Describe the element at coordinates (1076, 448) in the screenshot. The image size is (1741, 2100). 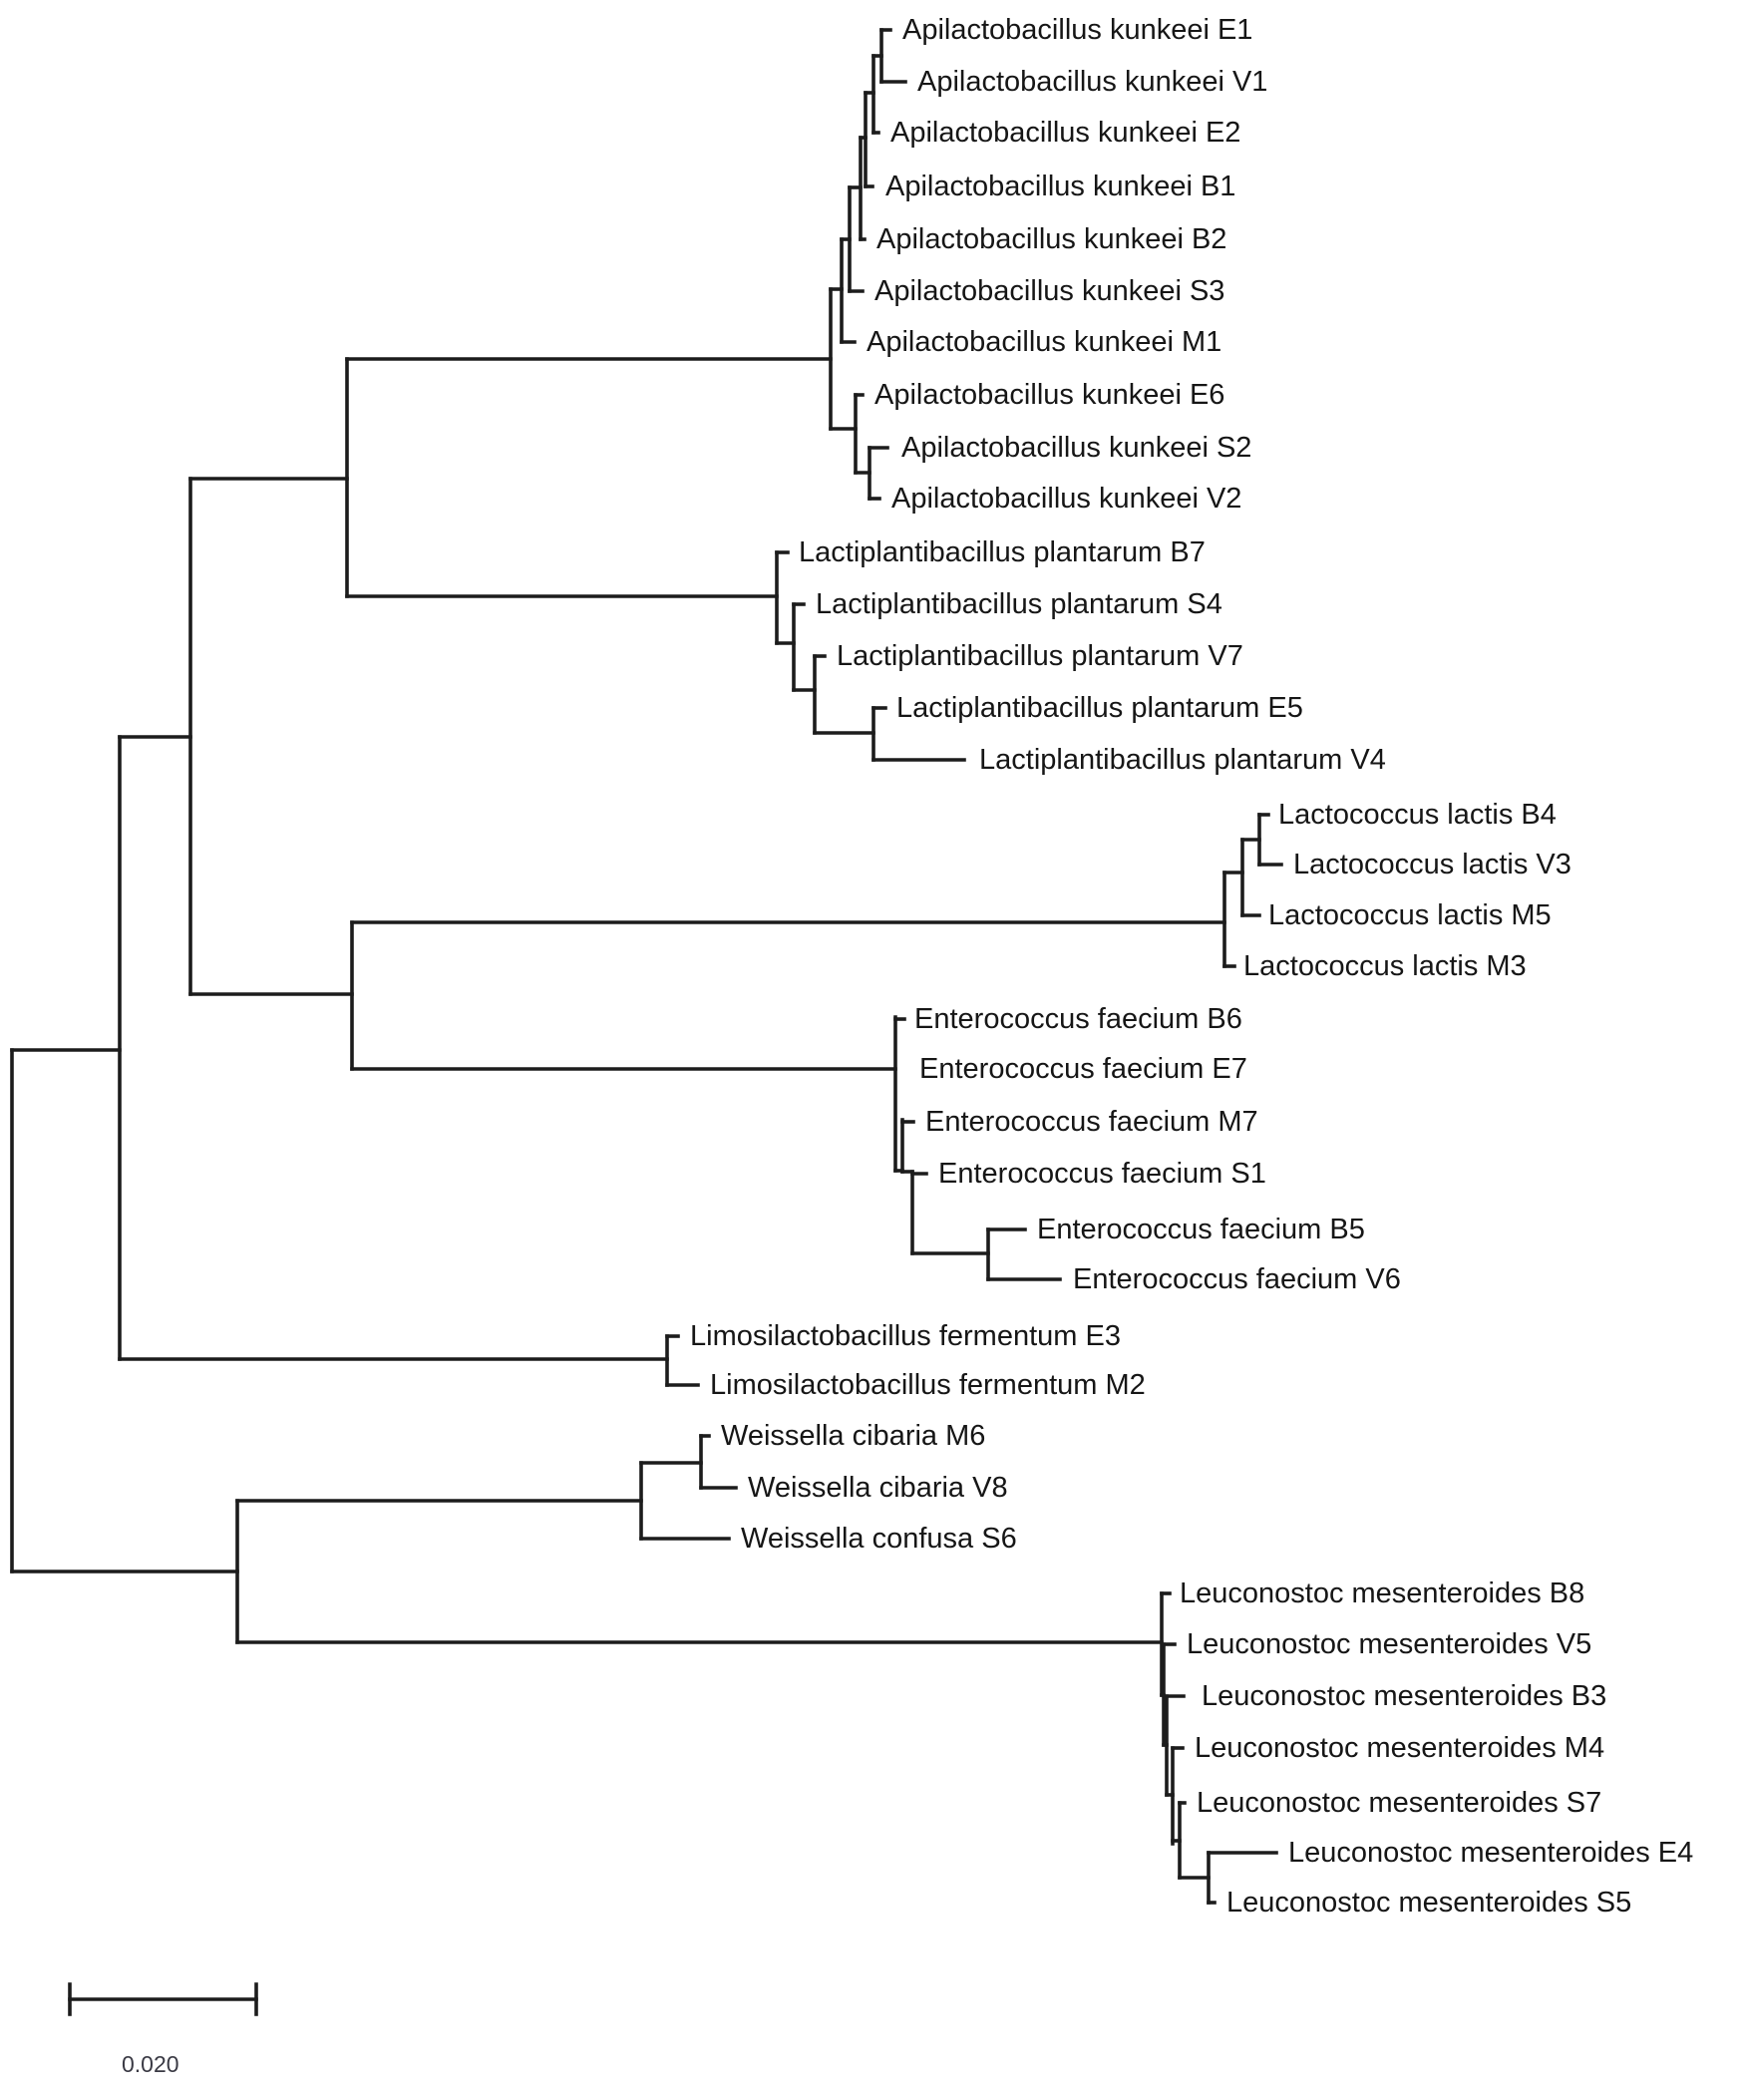
I see `taxon-label: Apilactobacillus kunkeei S2` at that location.